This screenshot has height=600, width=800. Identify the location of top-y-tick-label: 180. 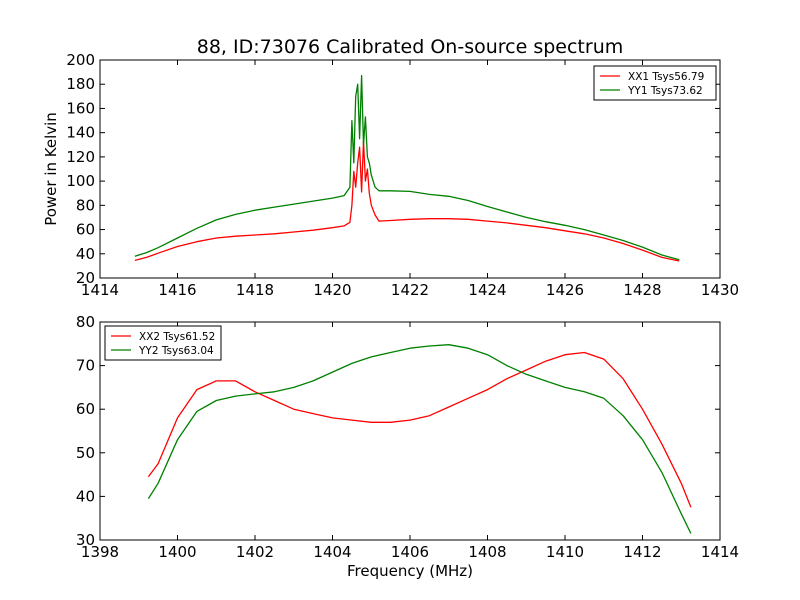
(80, 84).